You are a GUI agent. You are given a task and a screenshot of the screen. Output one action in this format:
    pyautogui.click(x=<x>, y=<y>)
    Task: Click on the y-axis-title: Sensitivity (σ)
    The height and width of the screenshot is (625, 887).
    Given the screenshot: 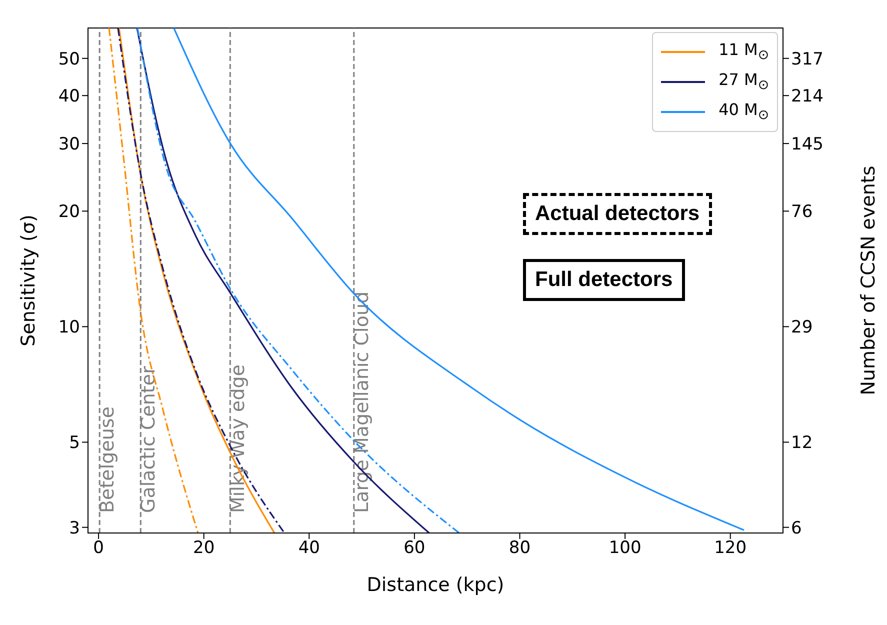 What is the action you would take?
    pyautogui.click(x=29, y=280)
    